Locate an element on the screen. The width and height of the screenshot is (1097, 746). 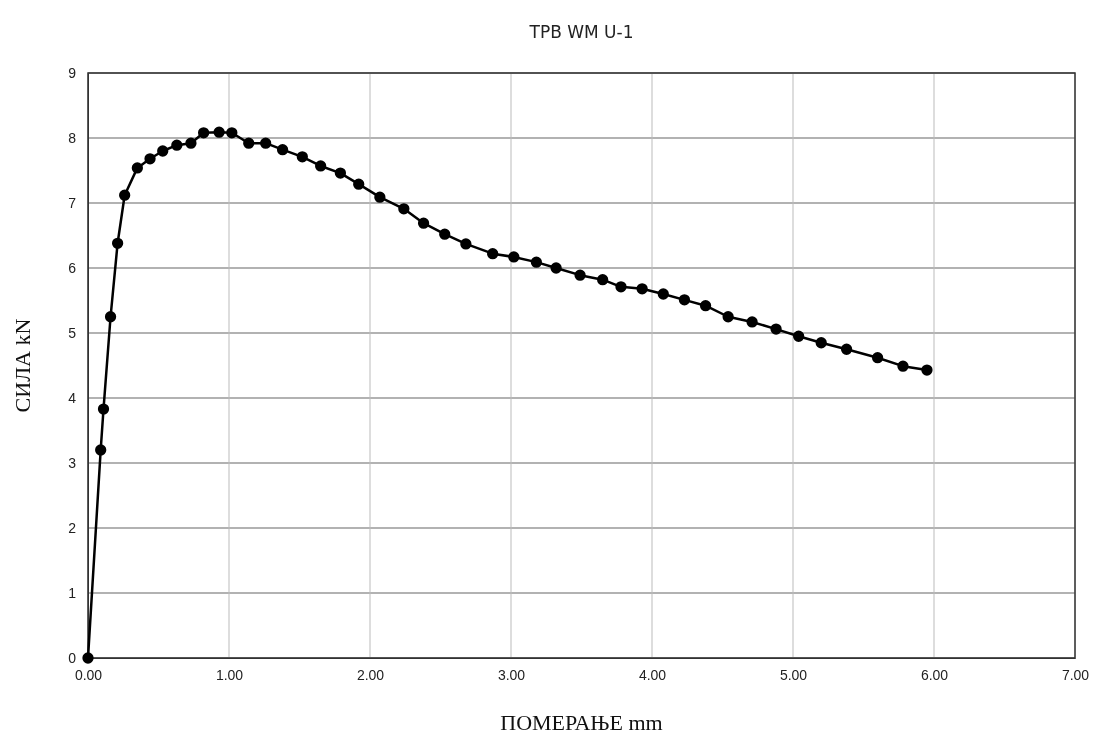
x-tick-label: 4.00 is located at coordinates (652, 674).